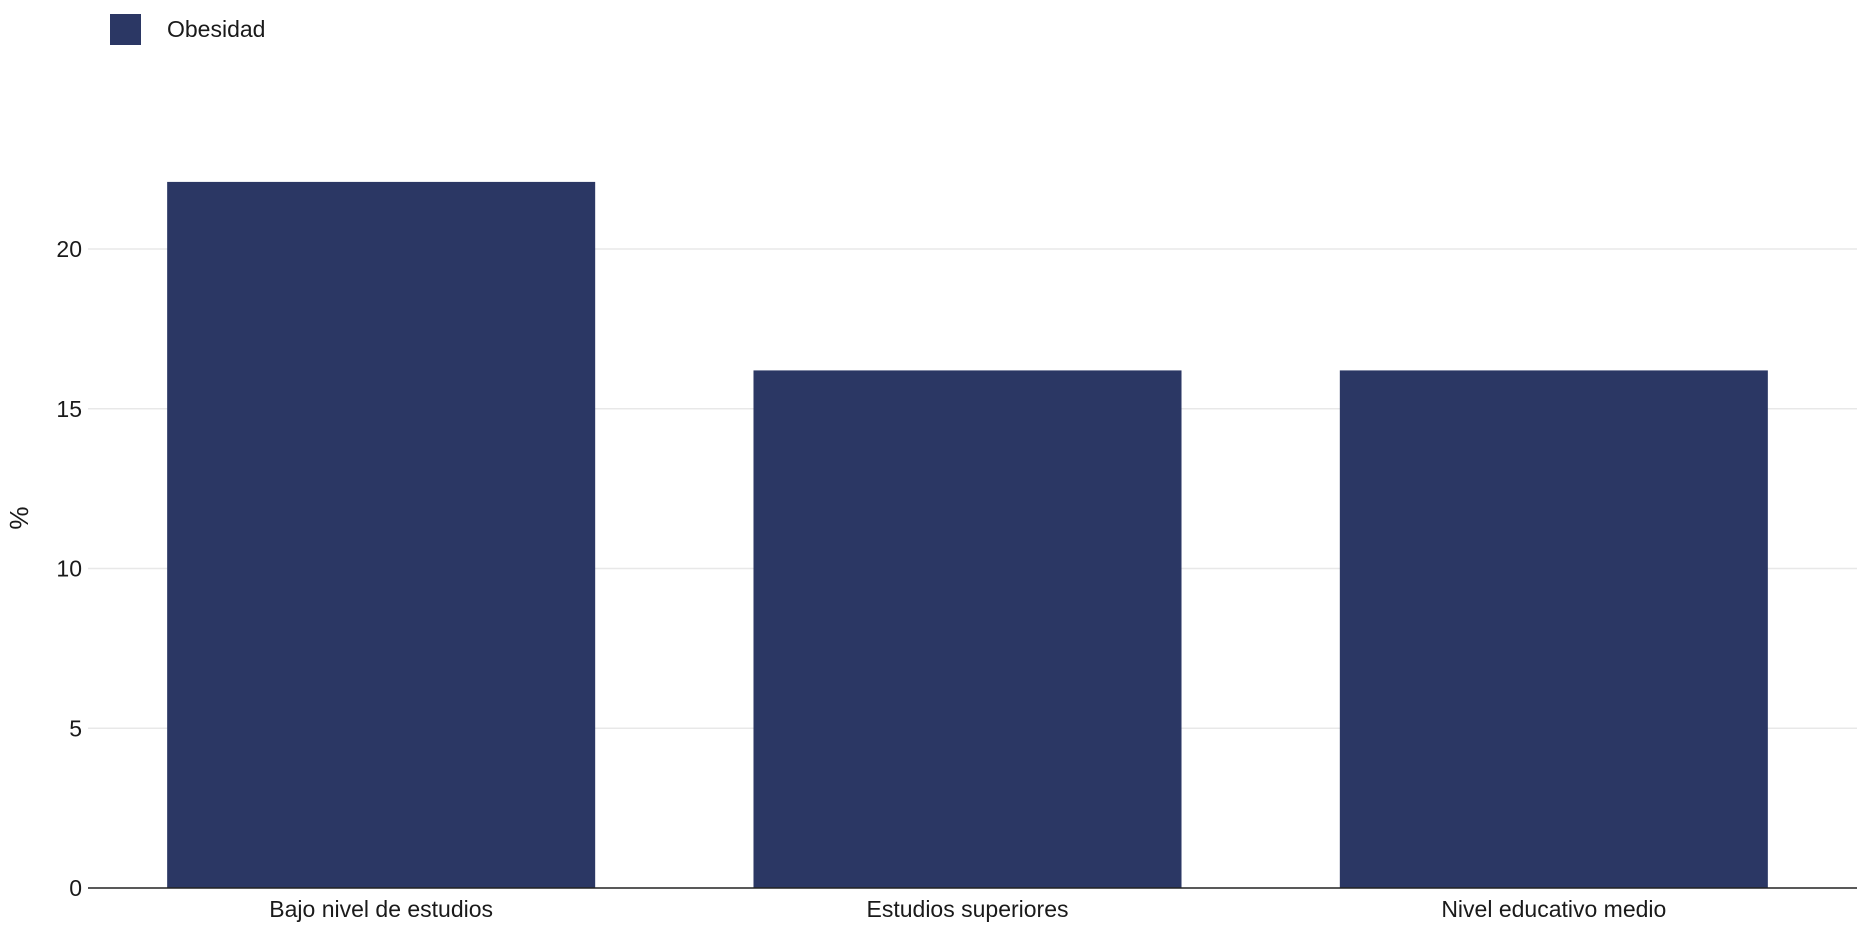 The width and height of the screenshot is (1857, 935). I want to click on legend-label-obesidad: Obesidad, so click(216, 29).